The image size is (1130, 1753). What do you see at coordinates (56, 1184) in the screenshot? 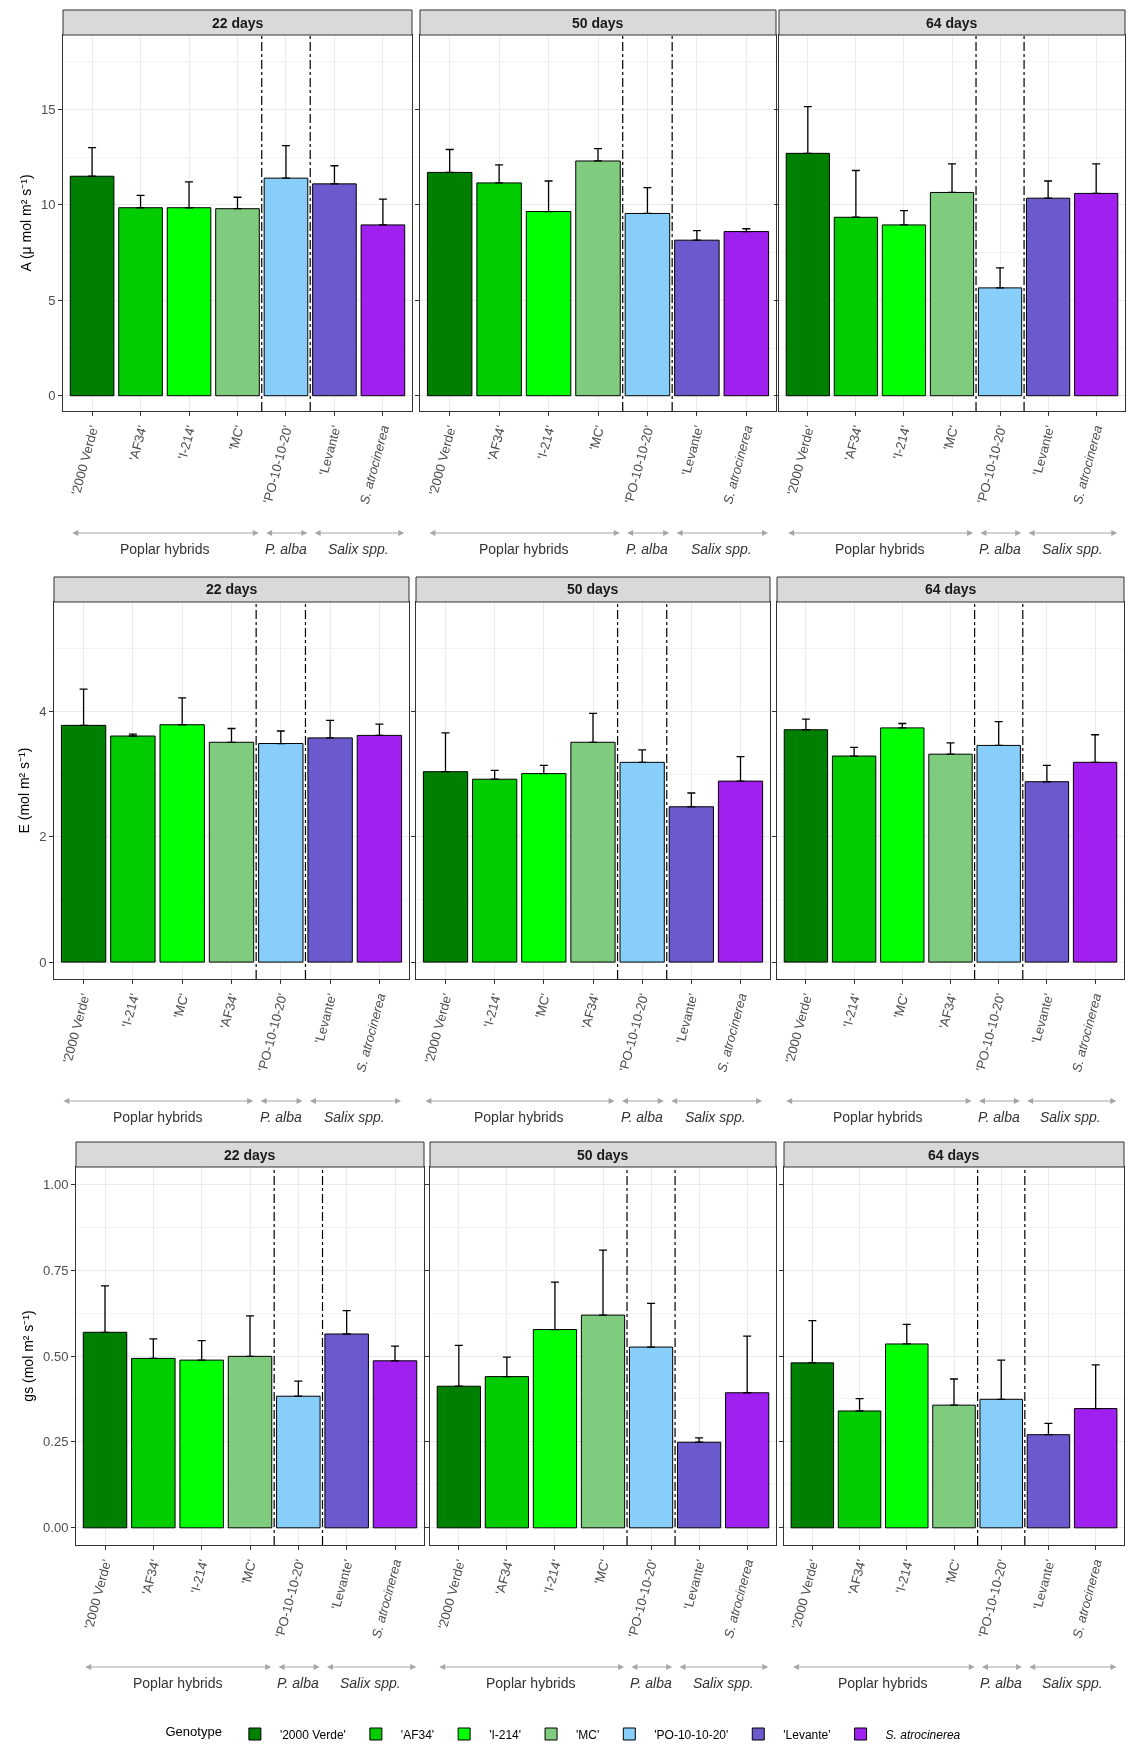
I see `y-tick-label: 1.00` at bounding box center [56, 1184].